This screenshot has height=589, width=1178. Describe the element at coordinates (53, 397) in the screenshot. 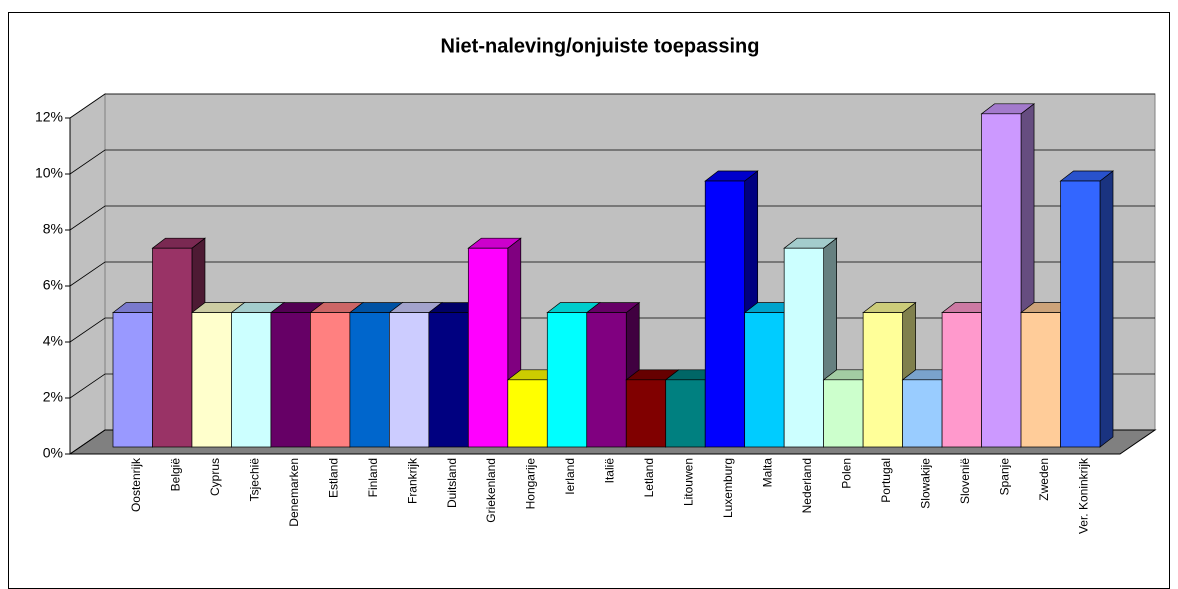

I see `y-tick-label: 2%` at that location.